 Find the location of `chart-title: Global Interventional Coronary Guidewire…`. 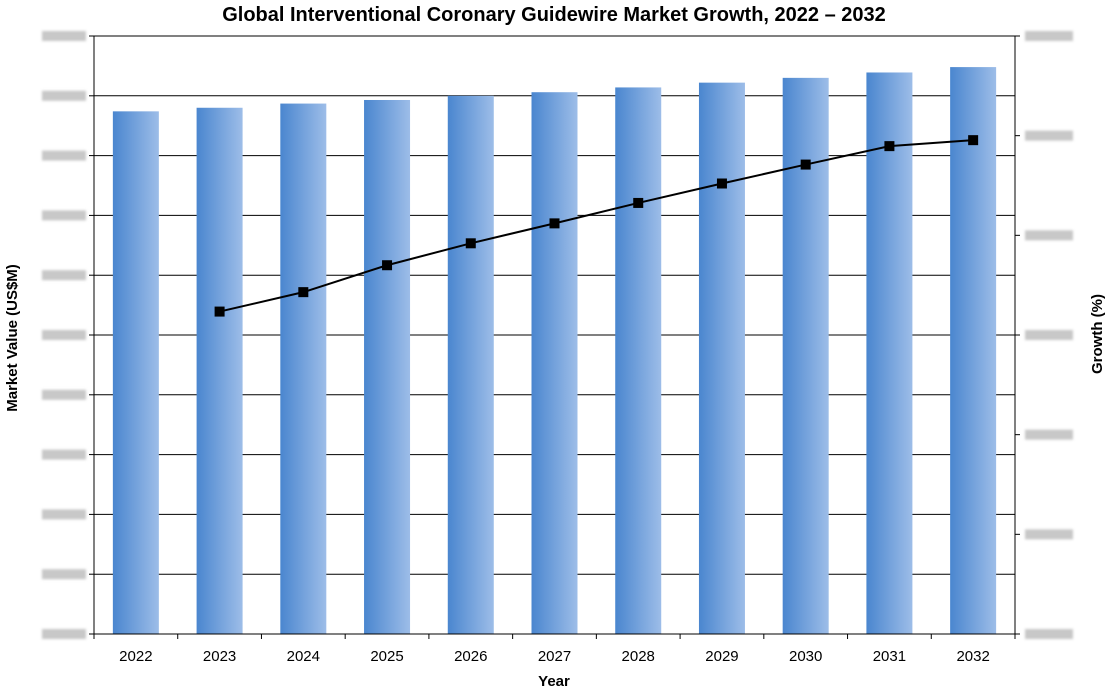

chart-title: Global Interventional Coronary Guidewire… is located at coordinates (554, 15).